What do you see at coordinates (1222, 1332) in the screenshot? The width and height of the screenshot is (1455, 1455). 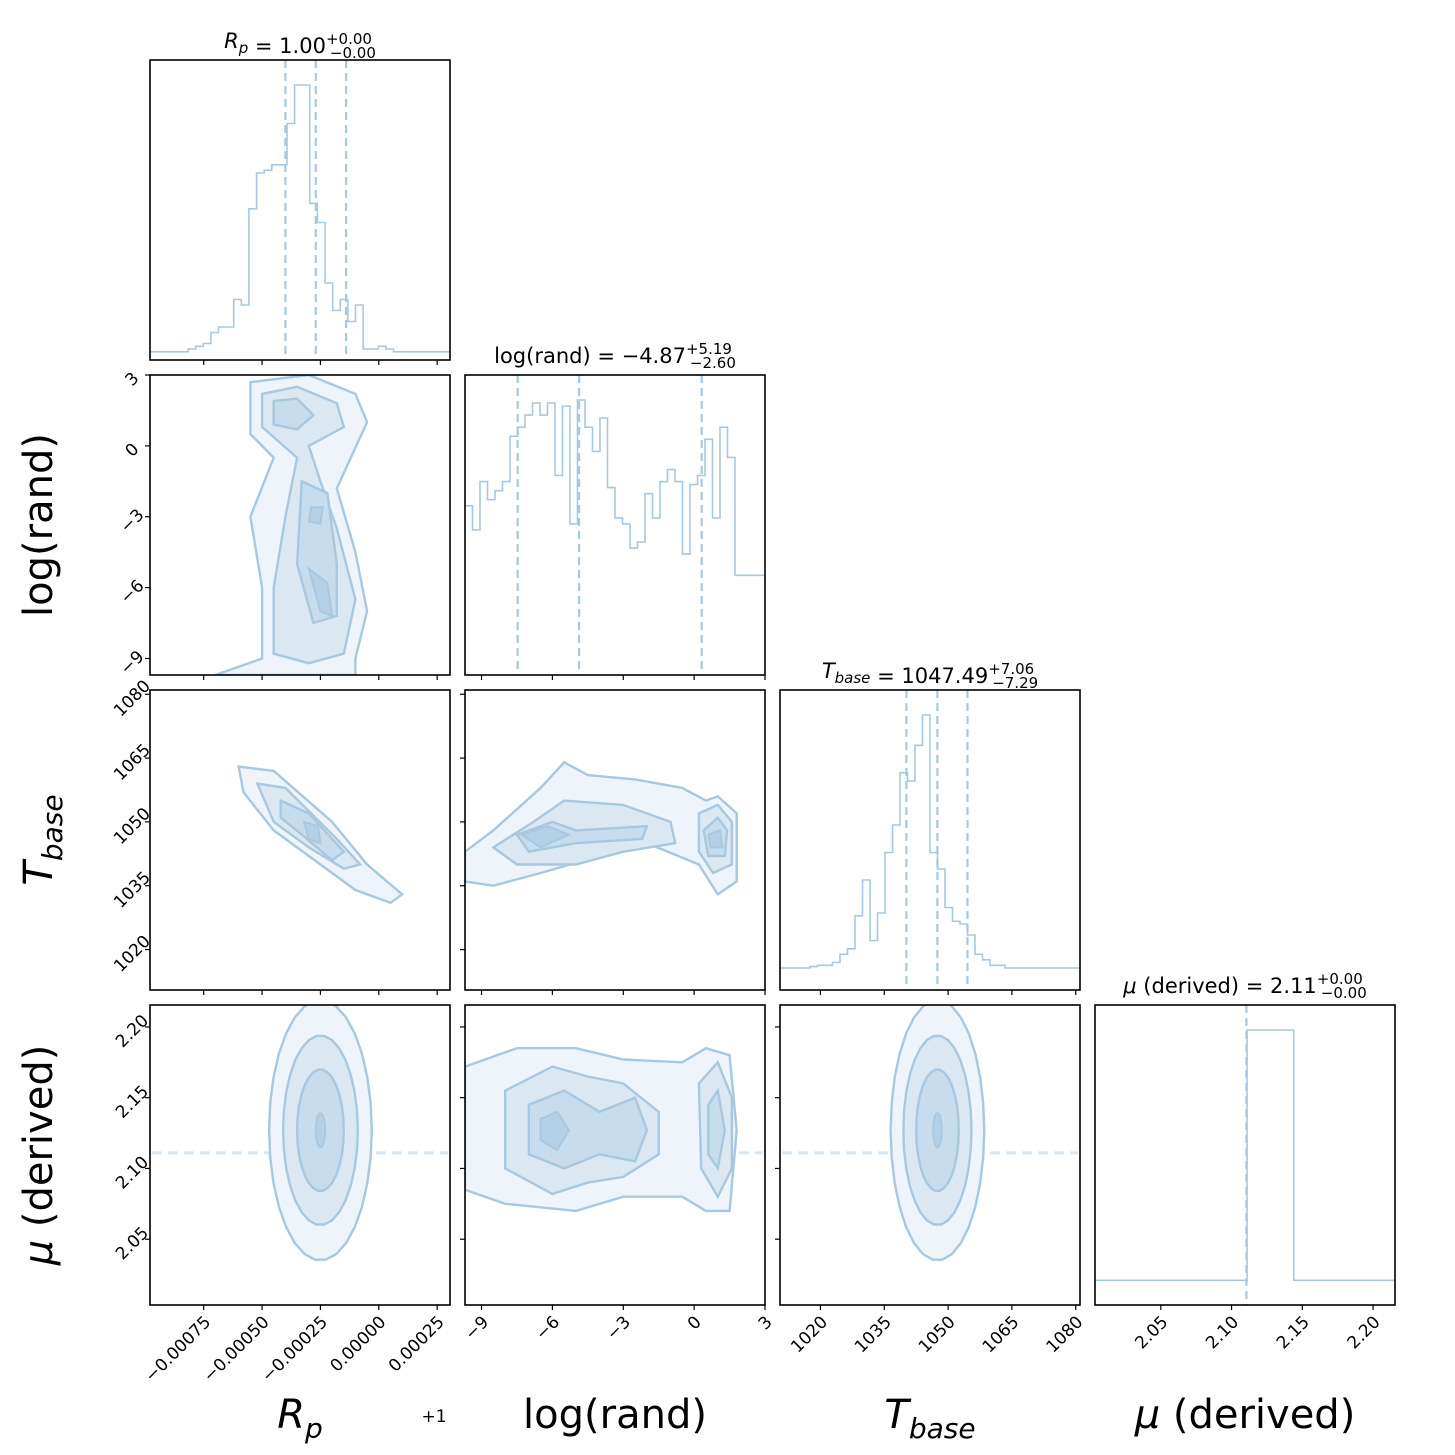 I see `x-tick-label: 2.10` at bounding box center [1222, 1332].